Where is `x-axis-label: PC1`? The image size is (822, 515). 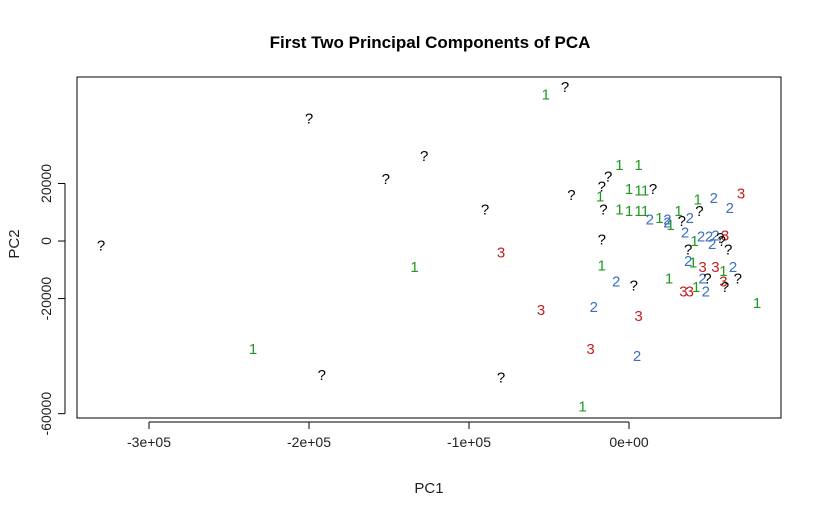
x-axis-label: PC1 is located at coordinates (428, 488).